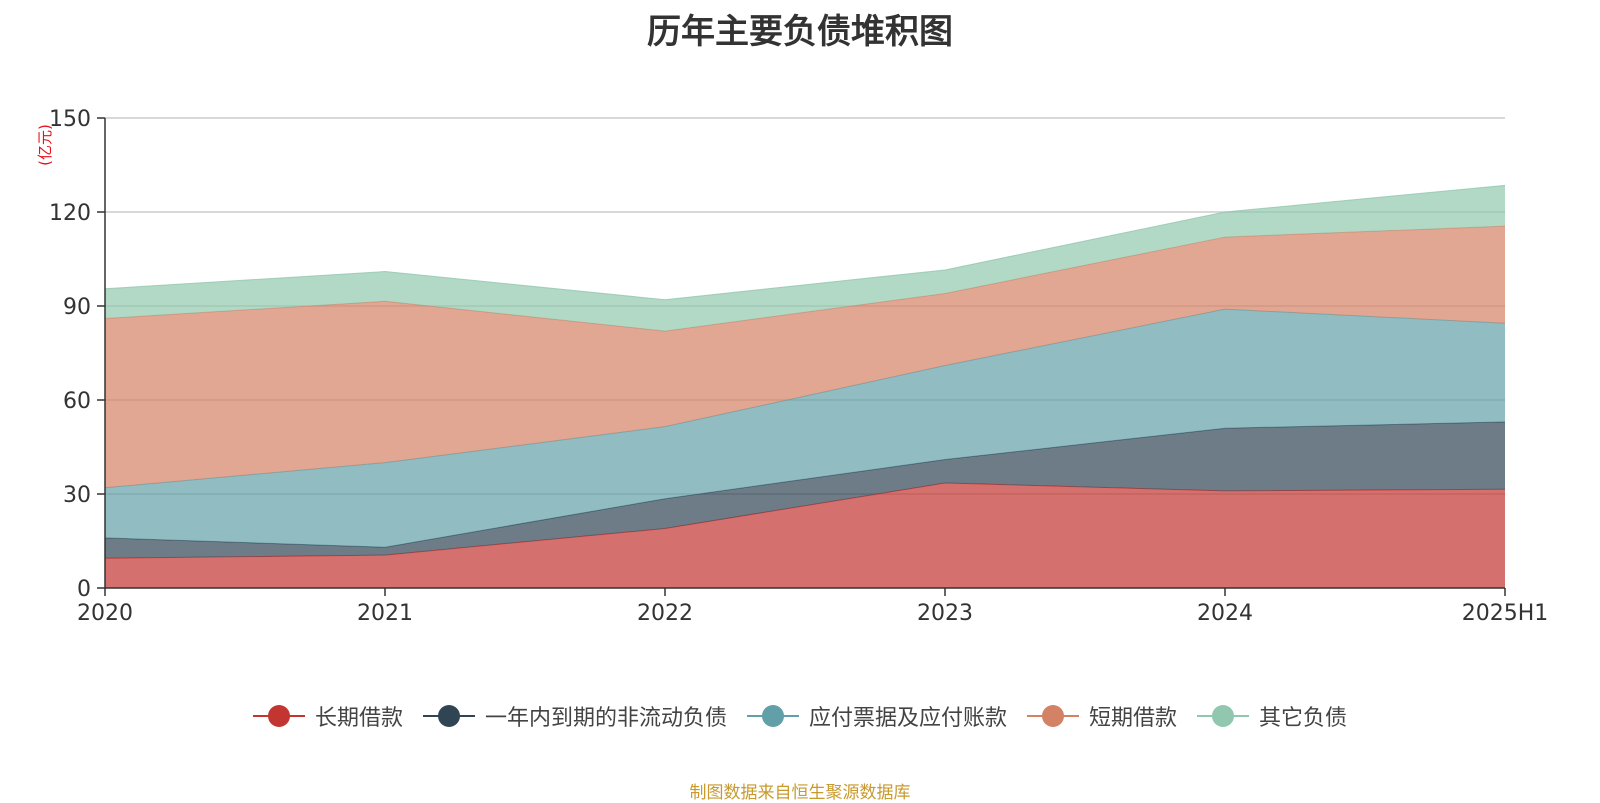 The image size is (1600, 803). I want to click on legend-label: 应付票据及应付账款, so click(907, 718).